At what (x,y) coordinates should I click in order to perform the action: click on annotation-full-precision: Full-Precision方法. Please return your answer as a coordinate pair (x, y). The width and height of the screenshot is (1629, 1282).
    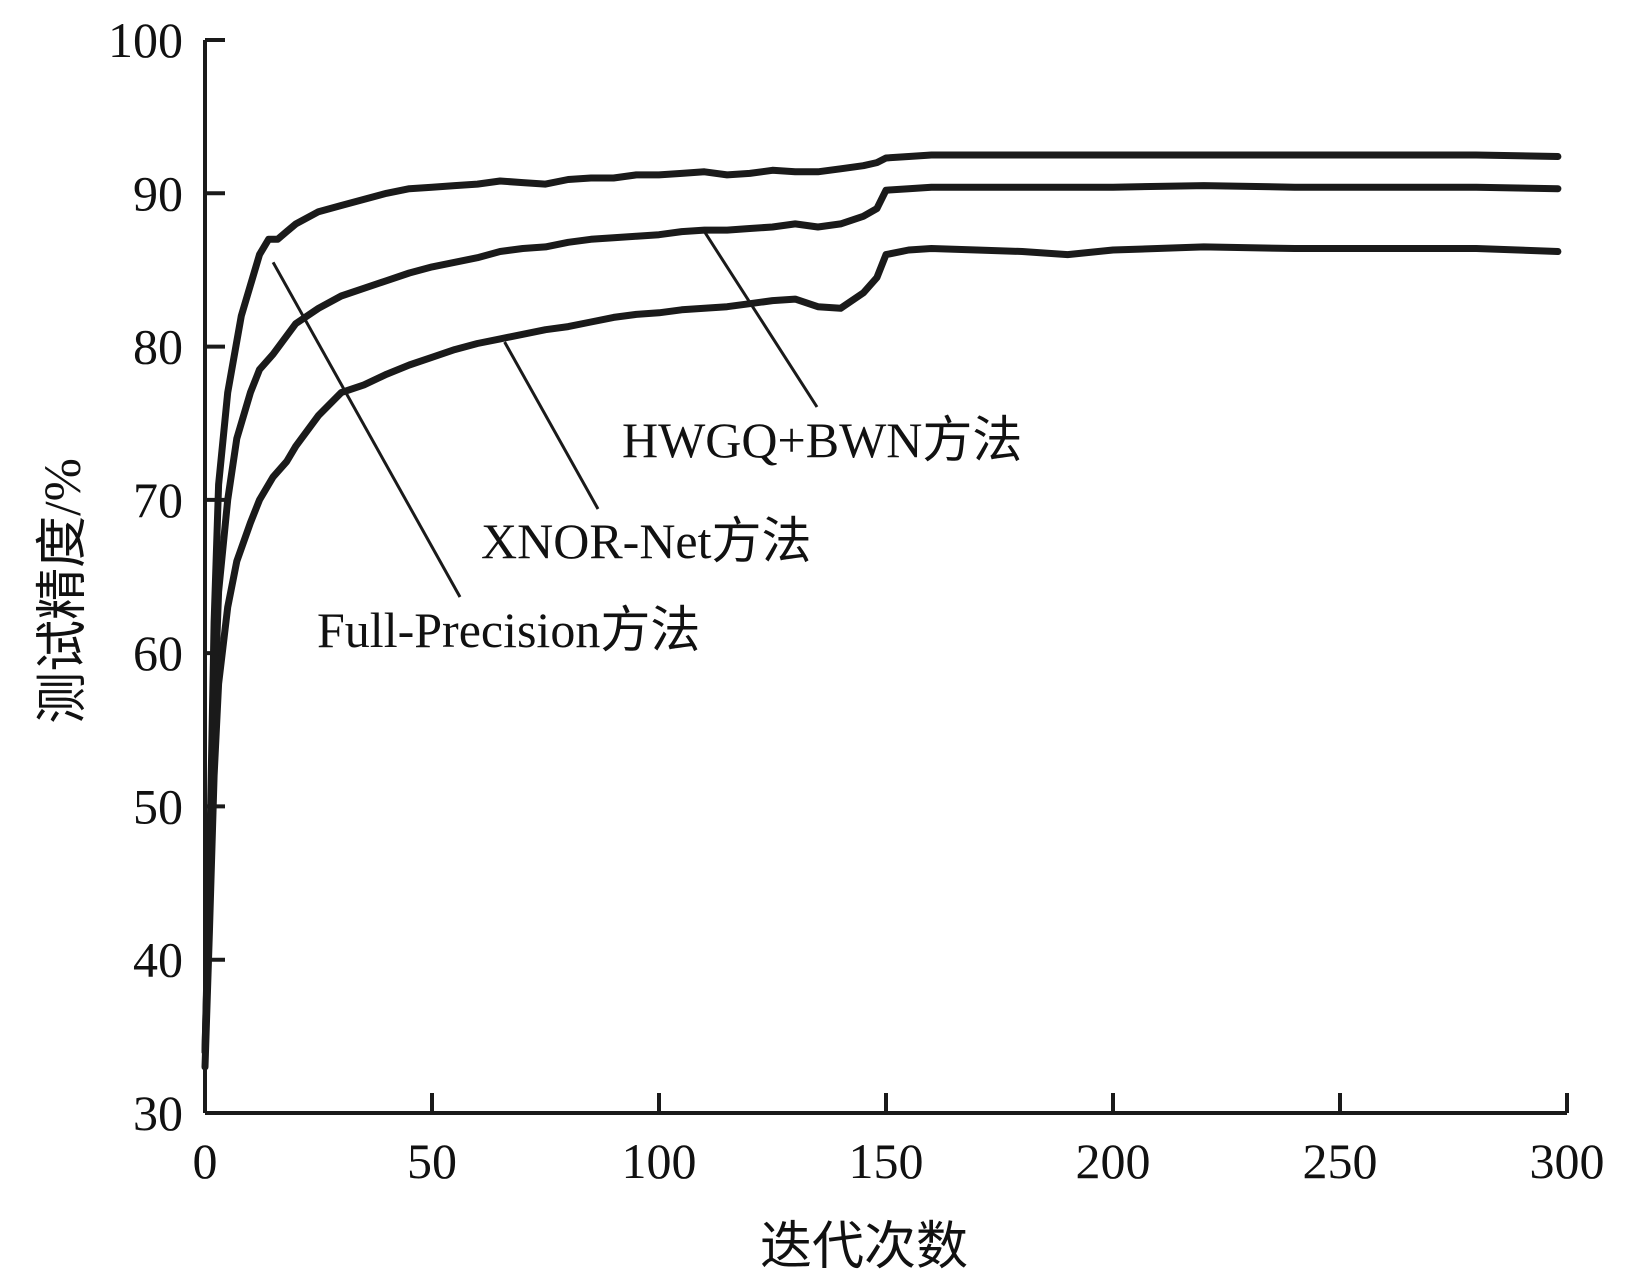
    Looking at the image, I should click on (508, 630).